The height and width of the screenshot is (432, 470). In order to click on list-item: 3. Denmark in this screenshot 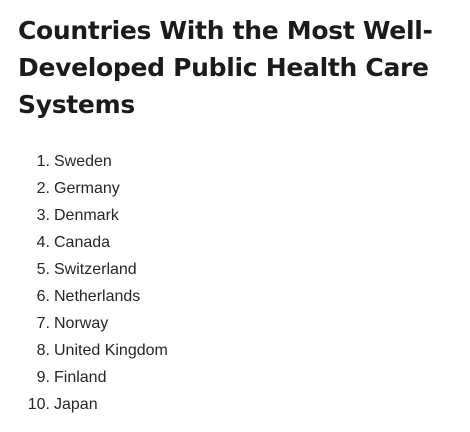, I will do `click(235, 215)`.